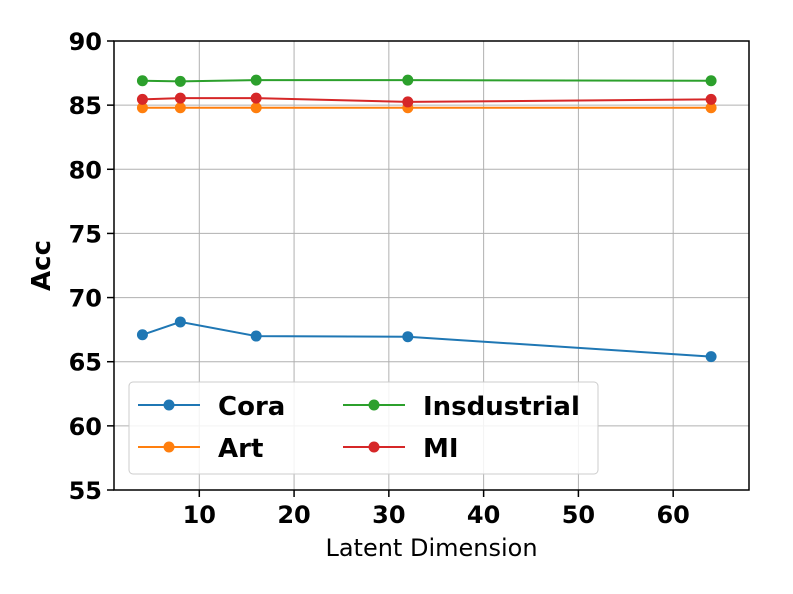  Describe the element at coordinates (211, 407) in the screenshot. I see `legend-item-cora: Cora` at that location.